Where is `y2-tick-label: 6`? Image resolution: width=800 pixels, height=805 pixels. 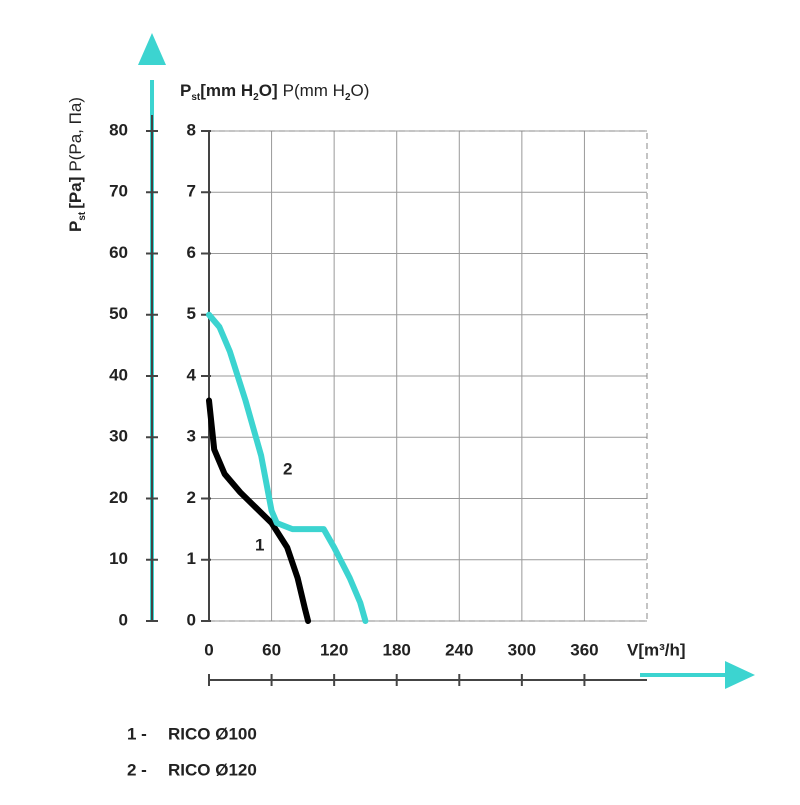
y2-tick-label: 6 is located at coordinates (191, 252).